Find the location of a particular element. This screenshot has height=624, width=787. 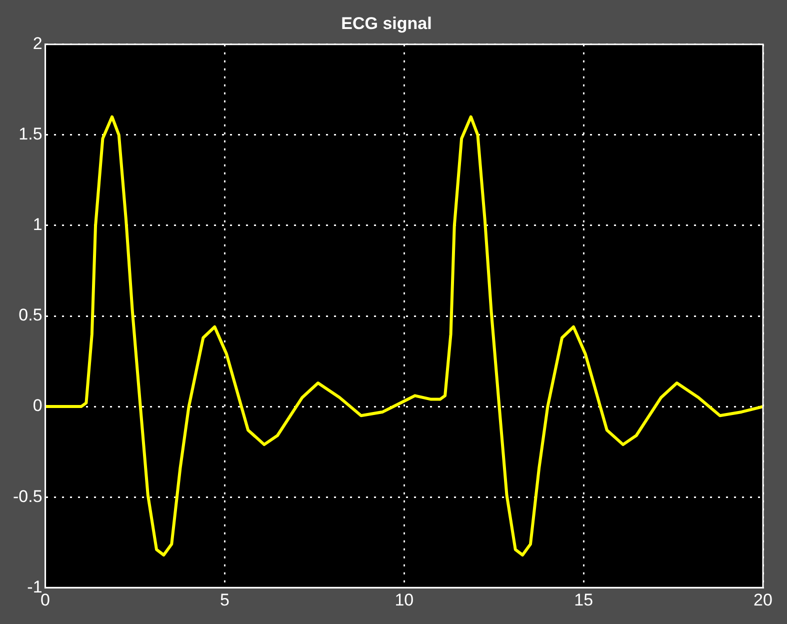

y-tick-label: -1 is located at coordinates (34, 586).